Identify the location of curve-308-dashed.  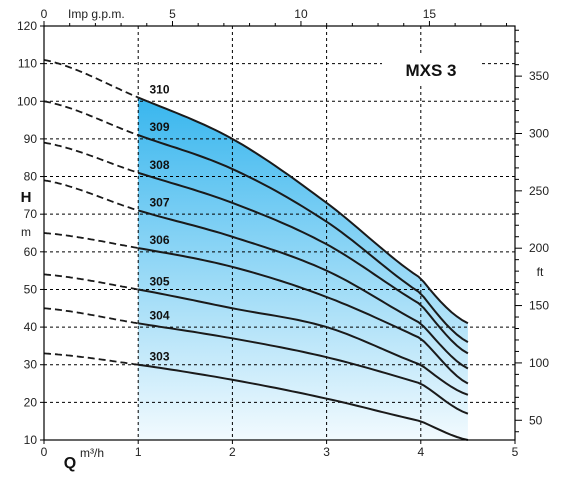
(91, 157).